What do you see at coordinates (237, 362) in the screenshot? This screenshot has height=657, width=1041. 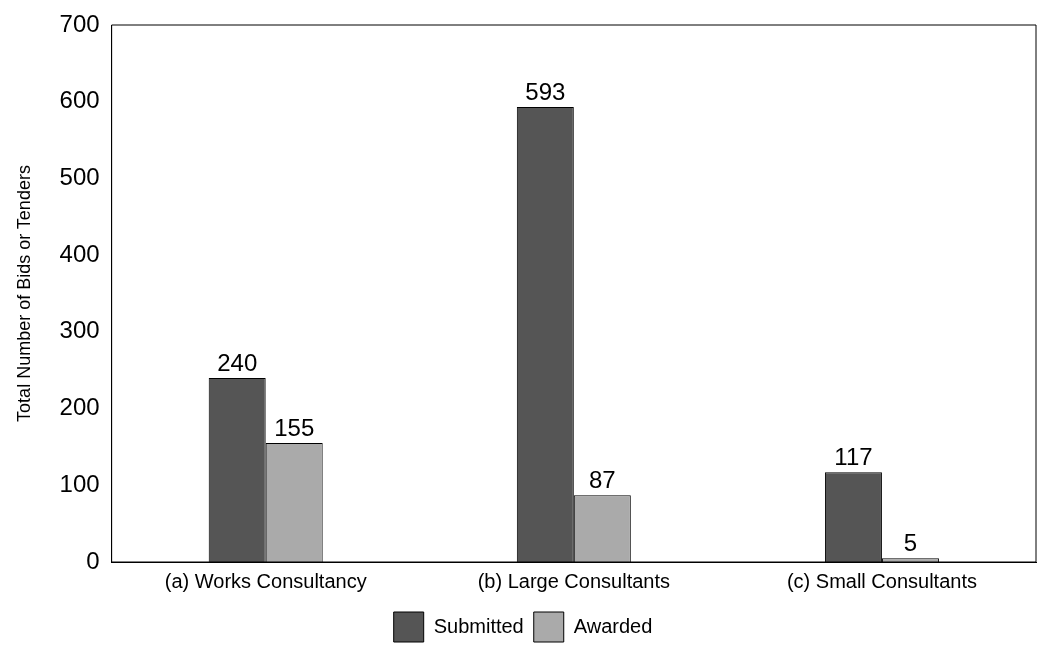 I see `data-label: 240` at bounding box center [237, 362].